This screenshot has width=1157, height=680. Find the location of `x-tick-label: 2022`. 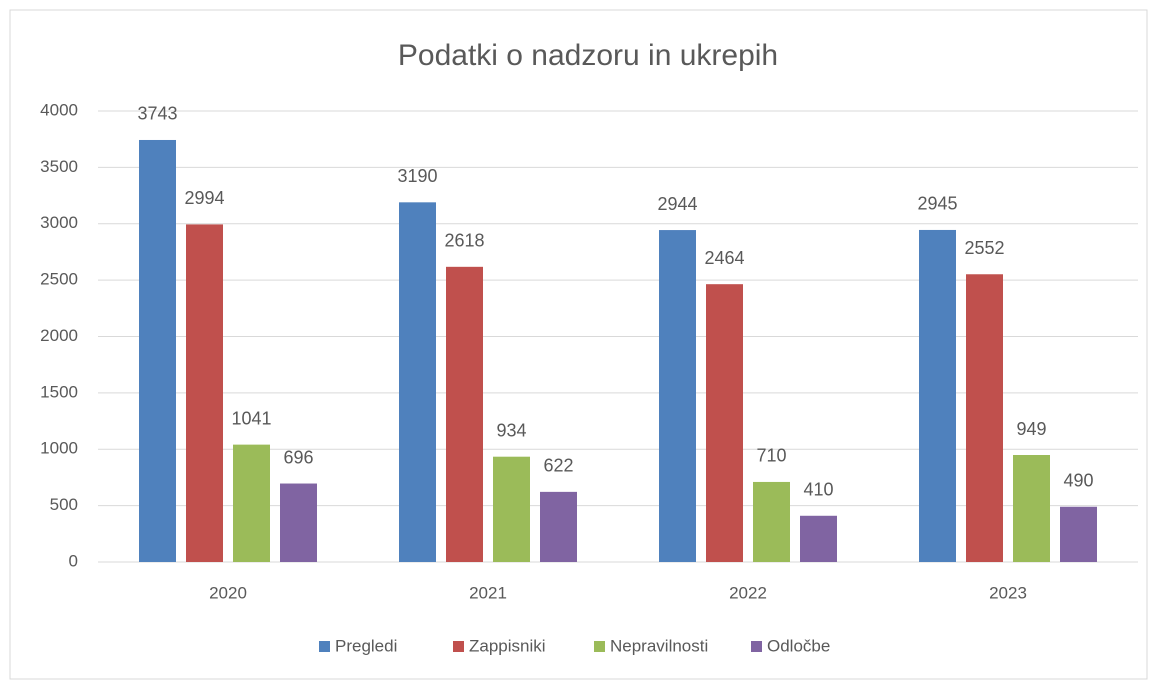

x-tick-label: 2022 is located at coordinates (748, 592).